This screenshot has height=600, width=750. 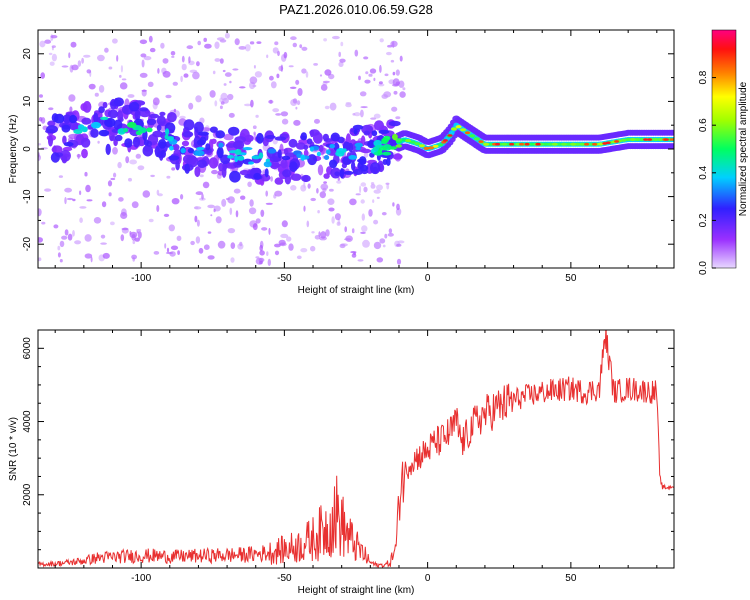 I want to click on snr-x-label: Height of straight line (km), so click(x=356, y=590).